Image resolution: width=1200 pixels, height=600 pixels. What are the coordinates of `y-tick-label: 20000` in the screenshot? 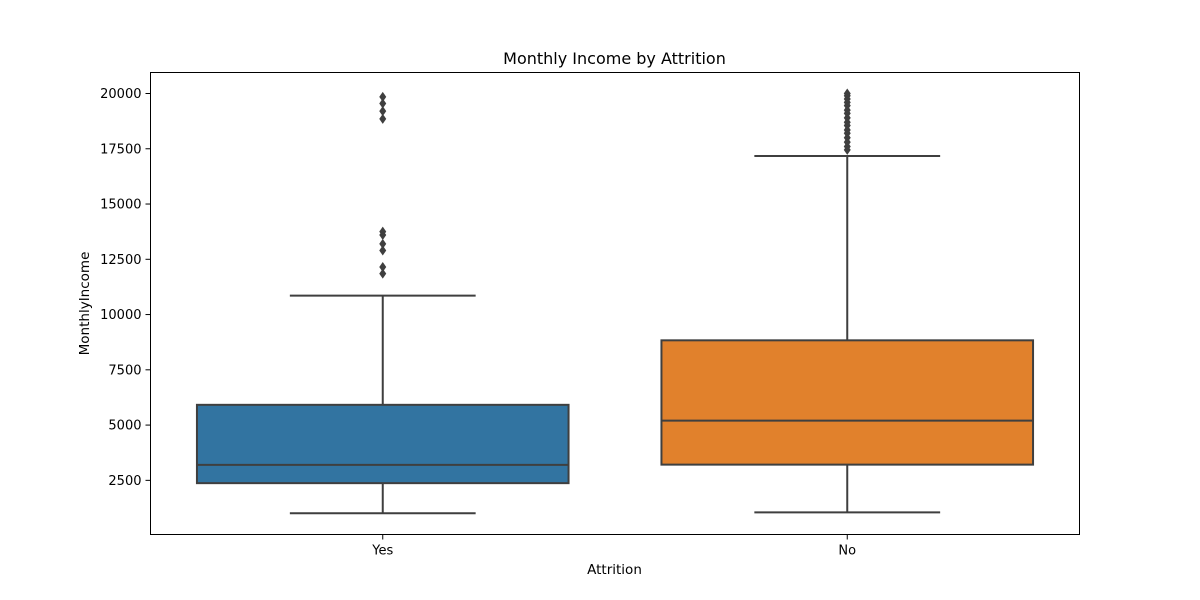 It's located at (120, 94).